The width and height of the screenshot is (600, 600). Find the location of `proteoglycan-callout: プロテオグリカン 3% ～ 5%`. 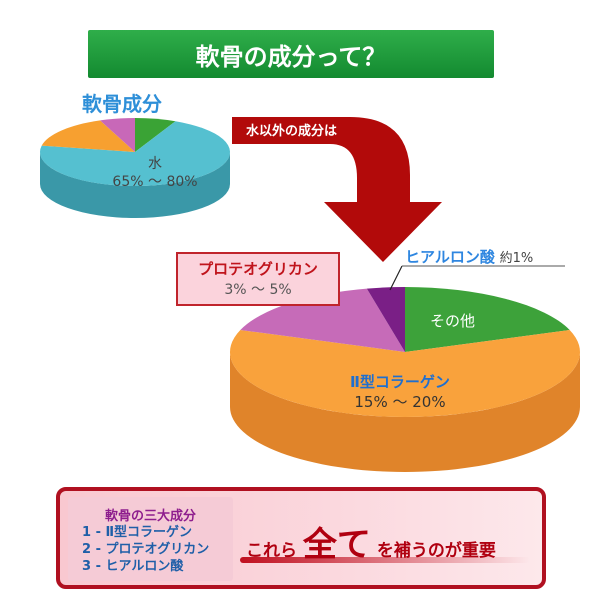

proteoglycan-callout: プロテオグリカン 3% ～ 5% is located at coordinates (258, 279).